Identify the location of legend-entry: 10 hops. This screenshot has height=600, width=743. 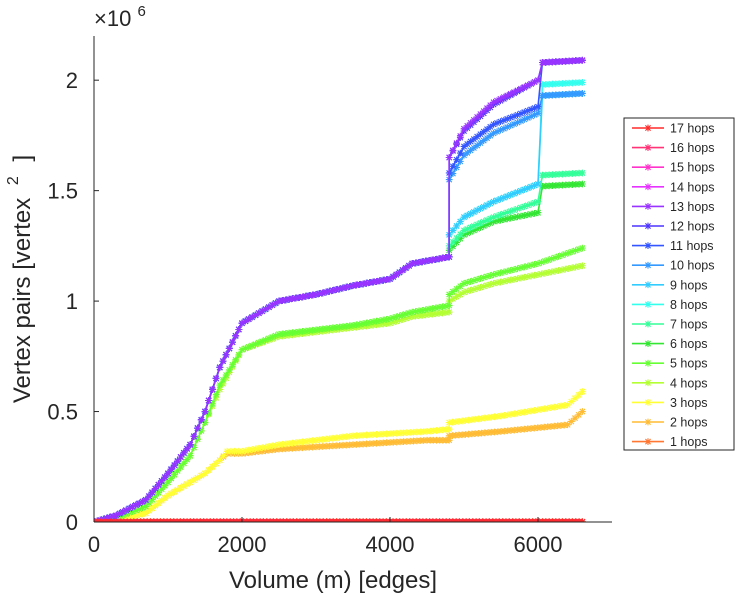
(673, 266).